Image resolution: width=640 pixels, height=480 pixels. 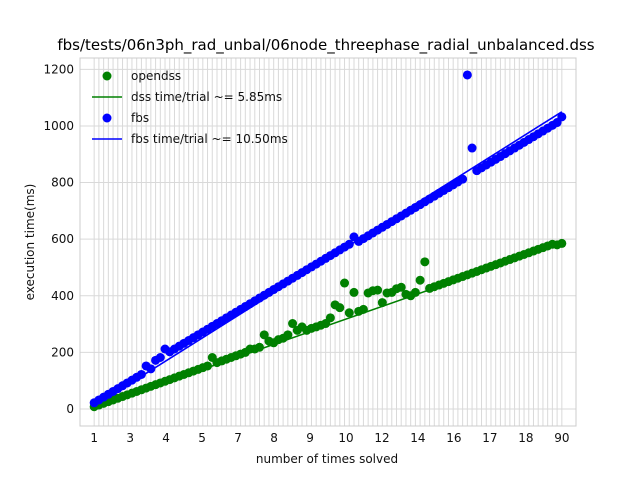 I want to click on x-tick-label: 4, so click(x=166, y=438).